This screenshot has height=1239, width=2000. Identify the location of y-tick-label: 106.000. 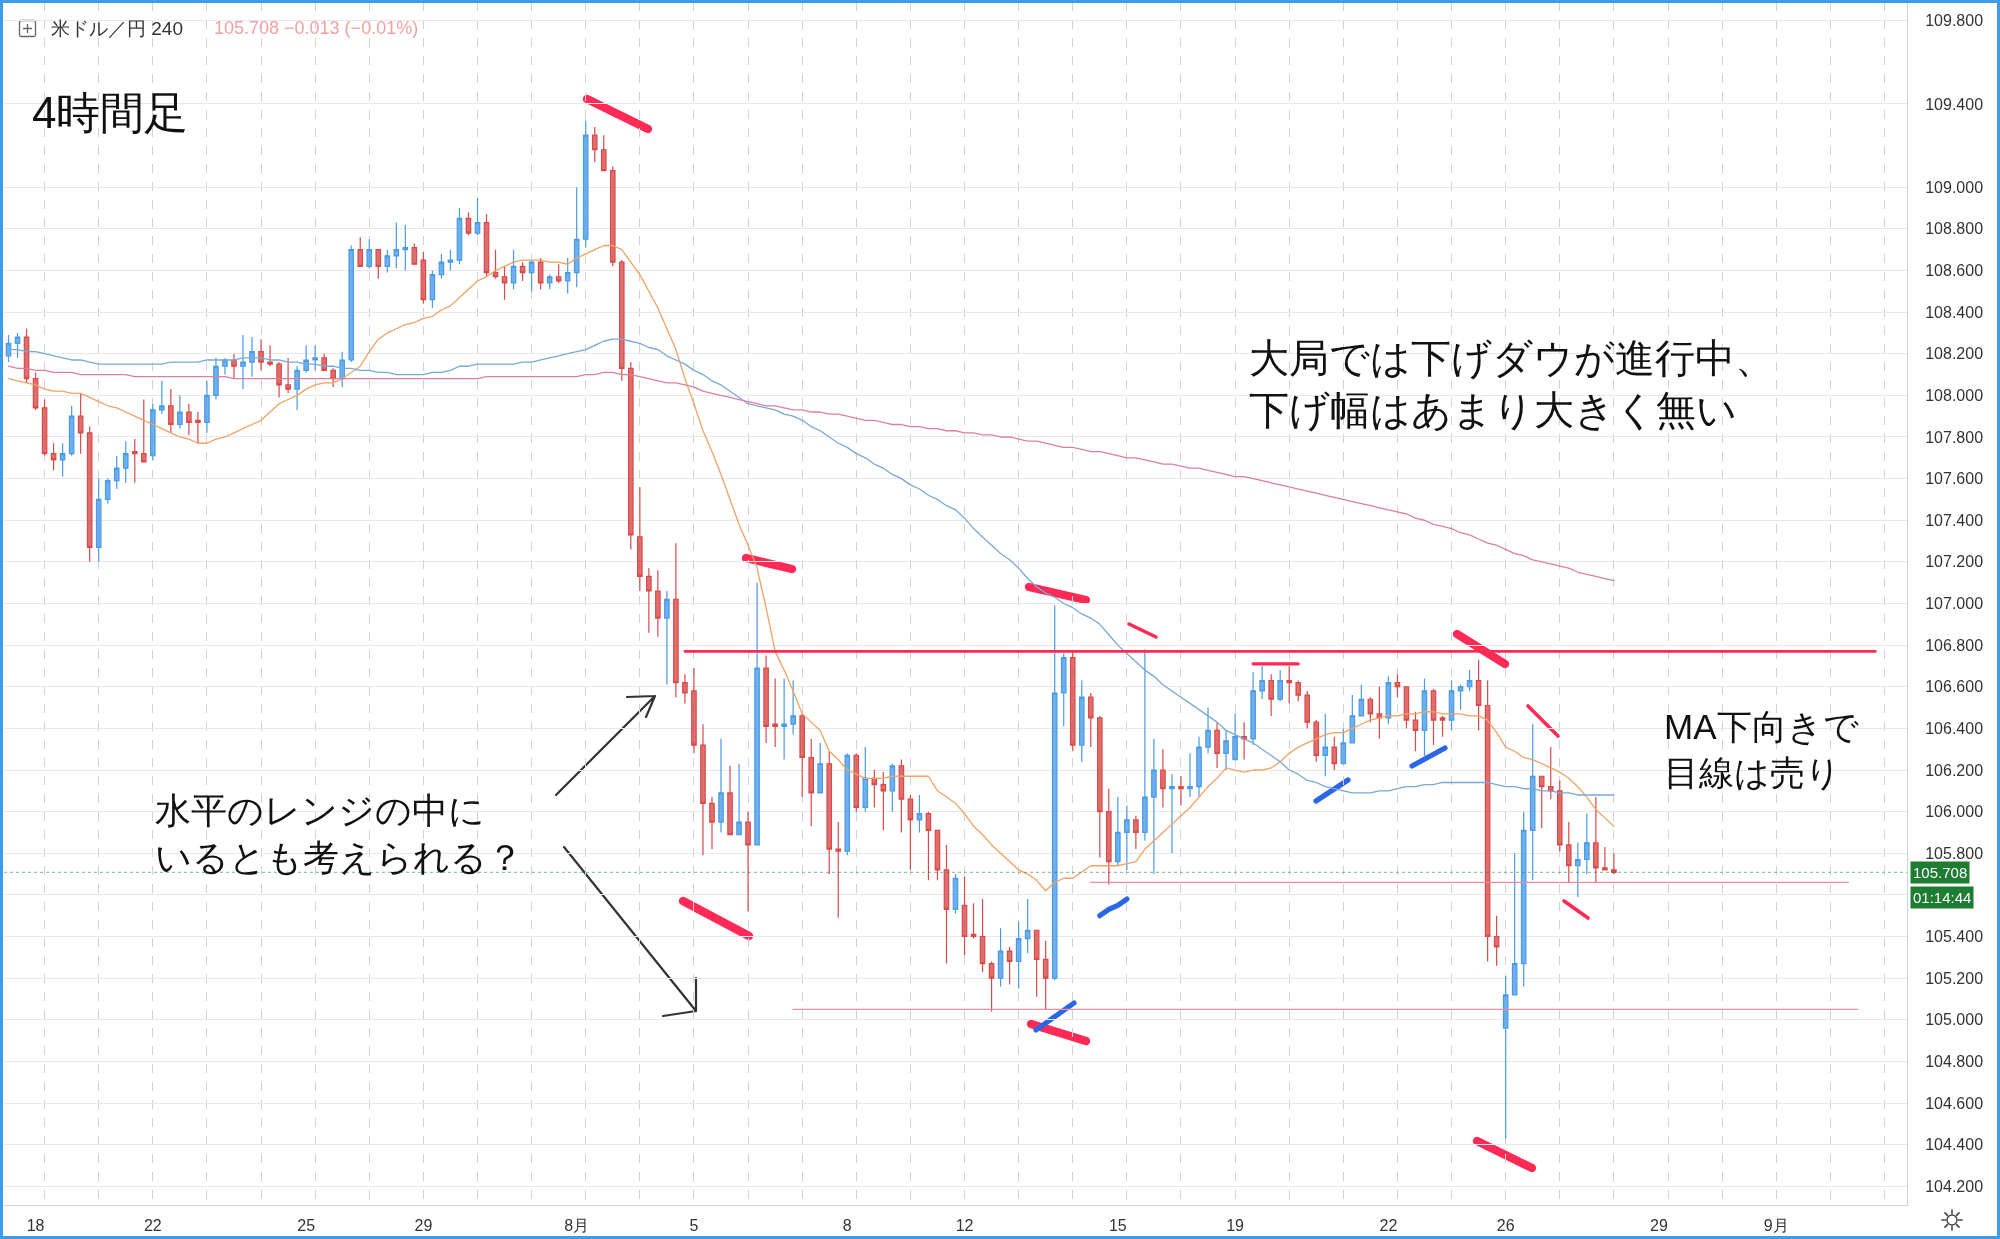
(1954, 812).